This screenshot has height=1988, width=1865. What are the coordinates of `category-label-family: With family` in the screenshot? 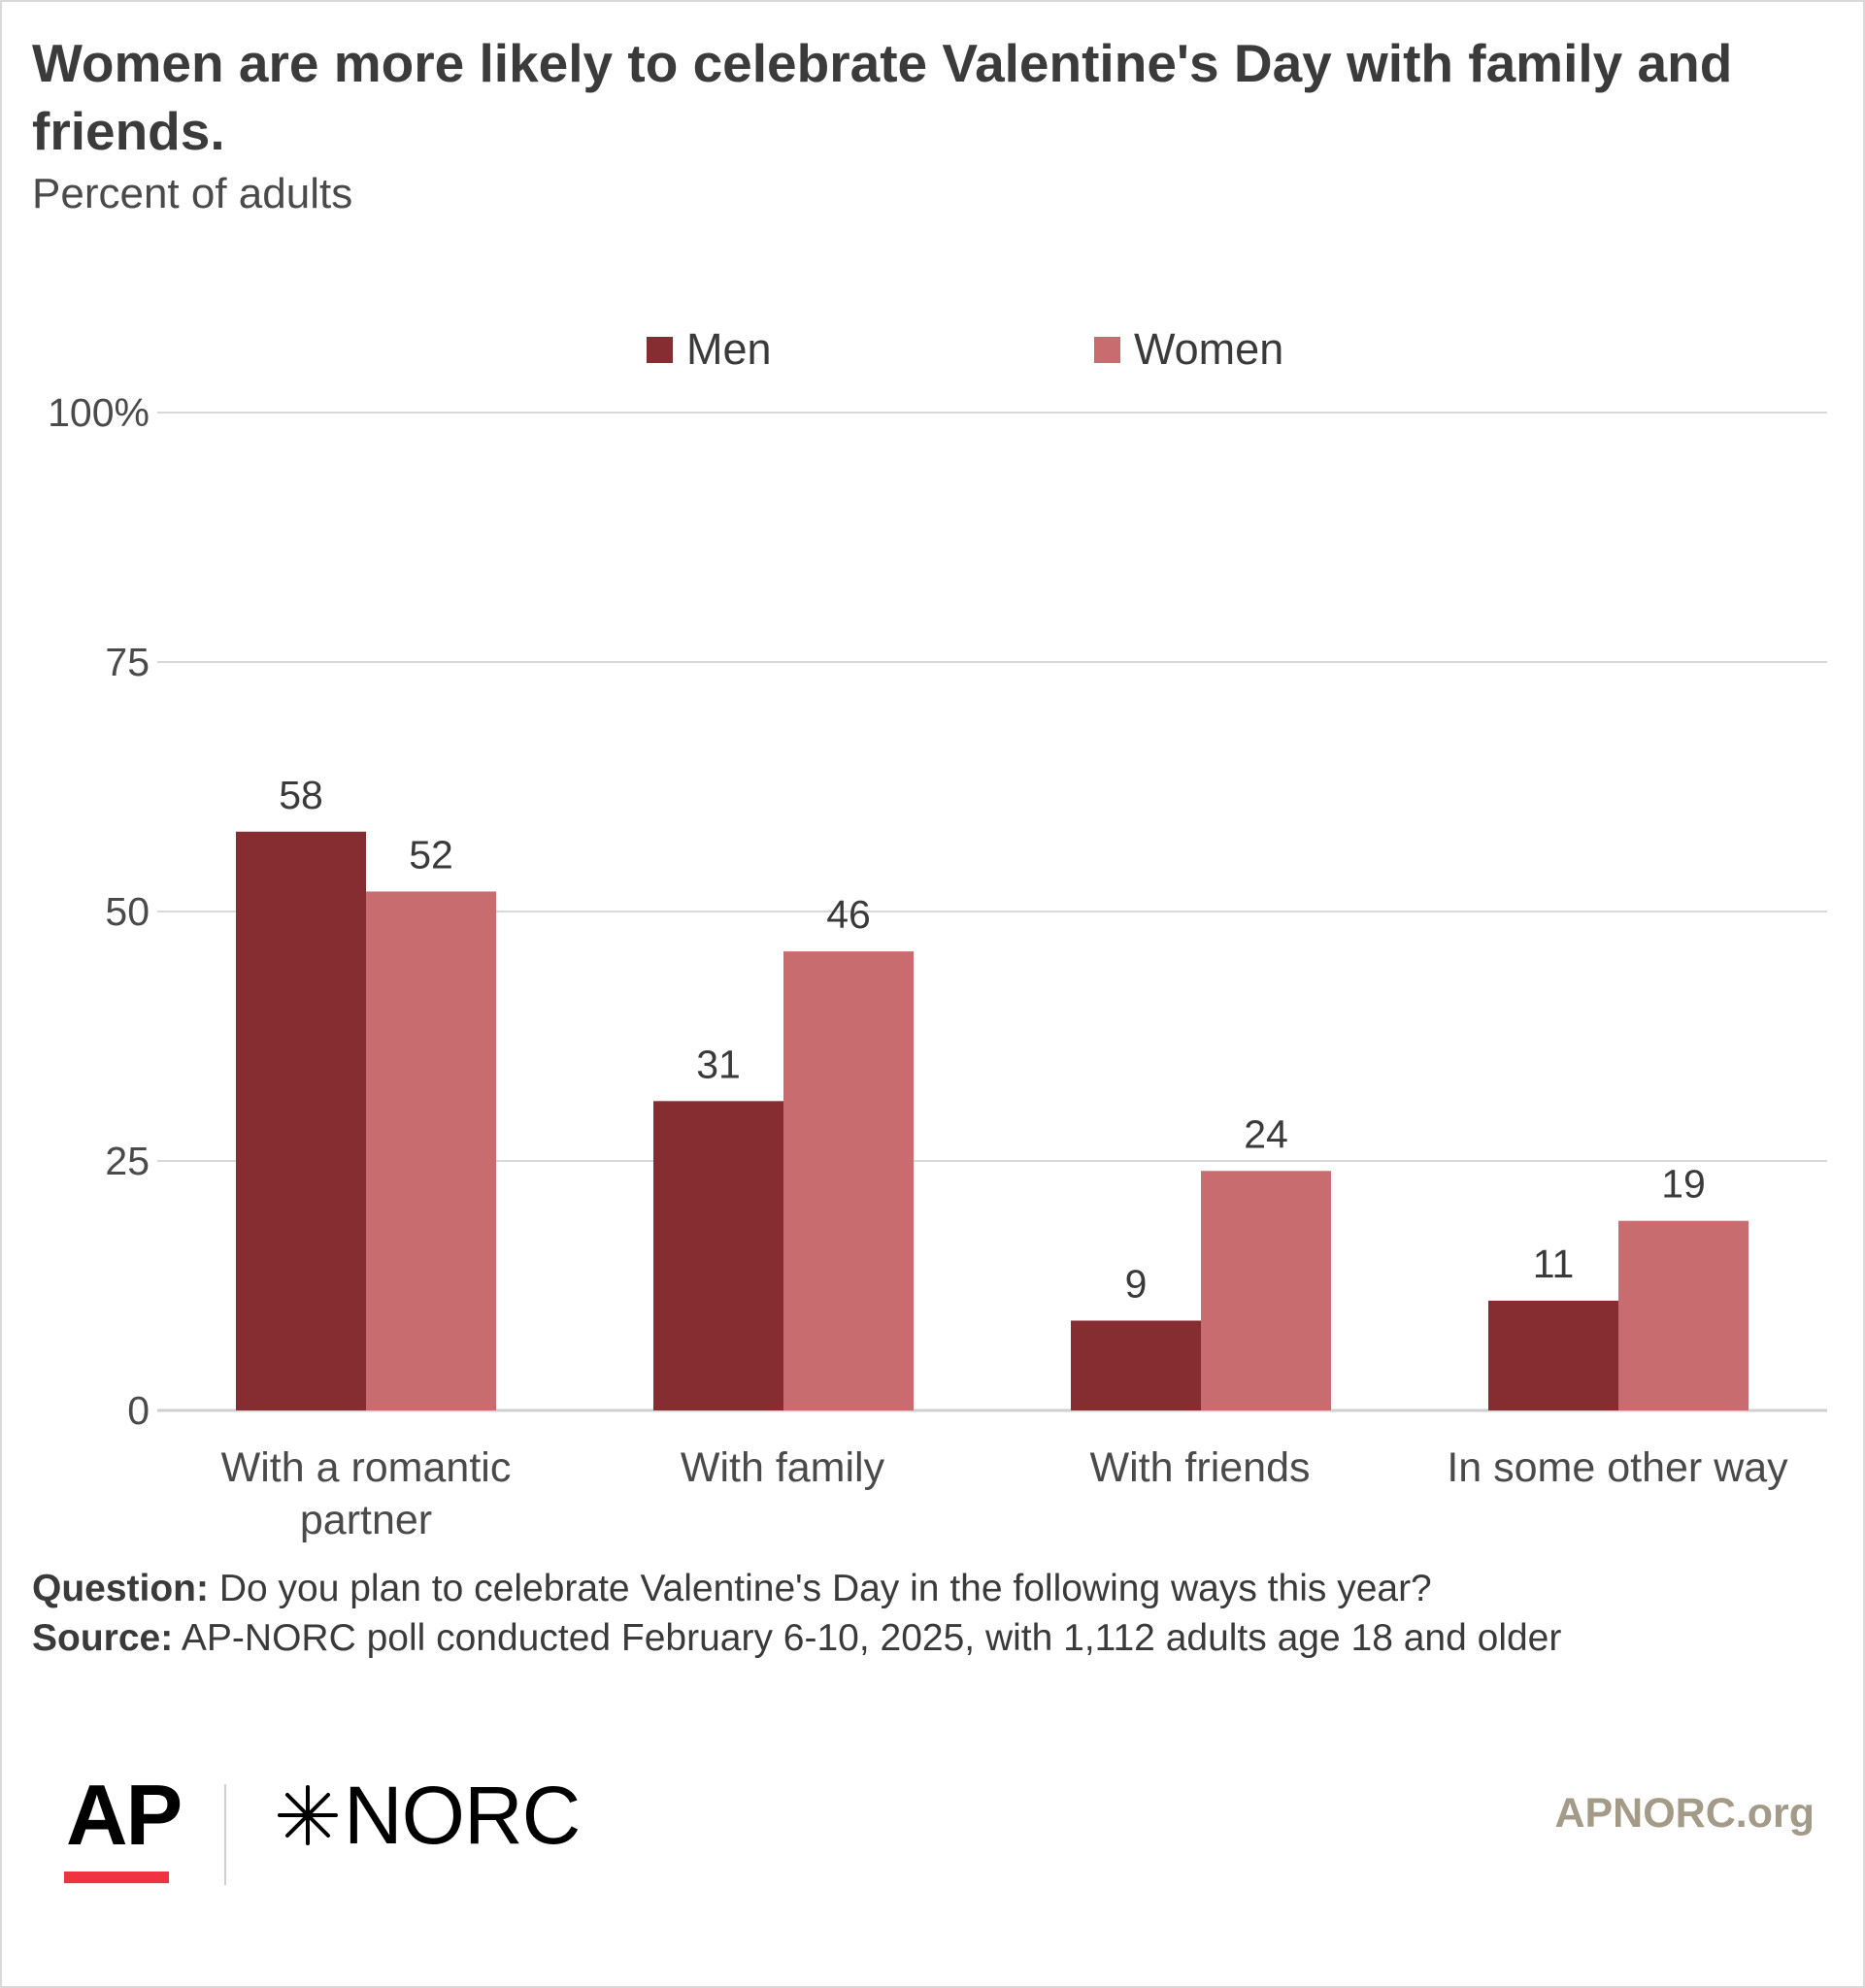 It's located at (782, 1468).